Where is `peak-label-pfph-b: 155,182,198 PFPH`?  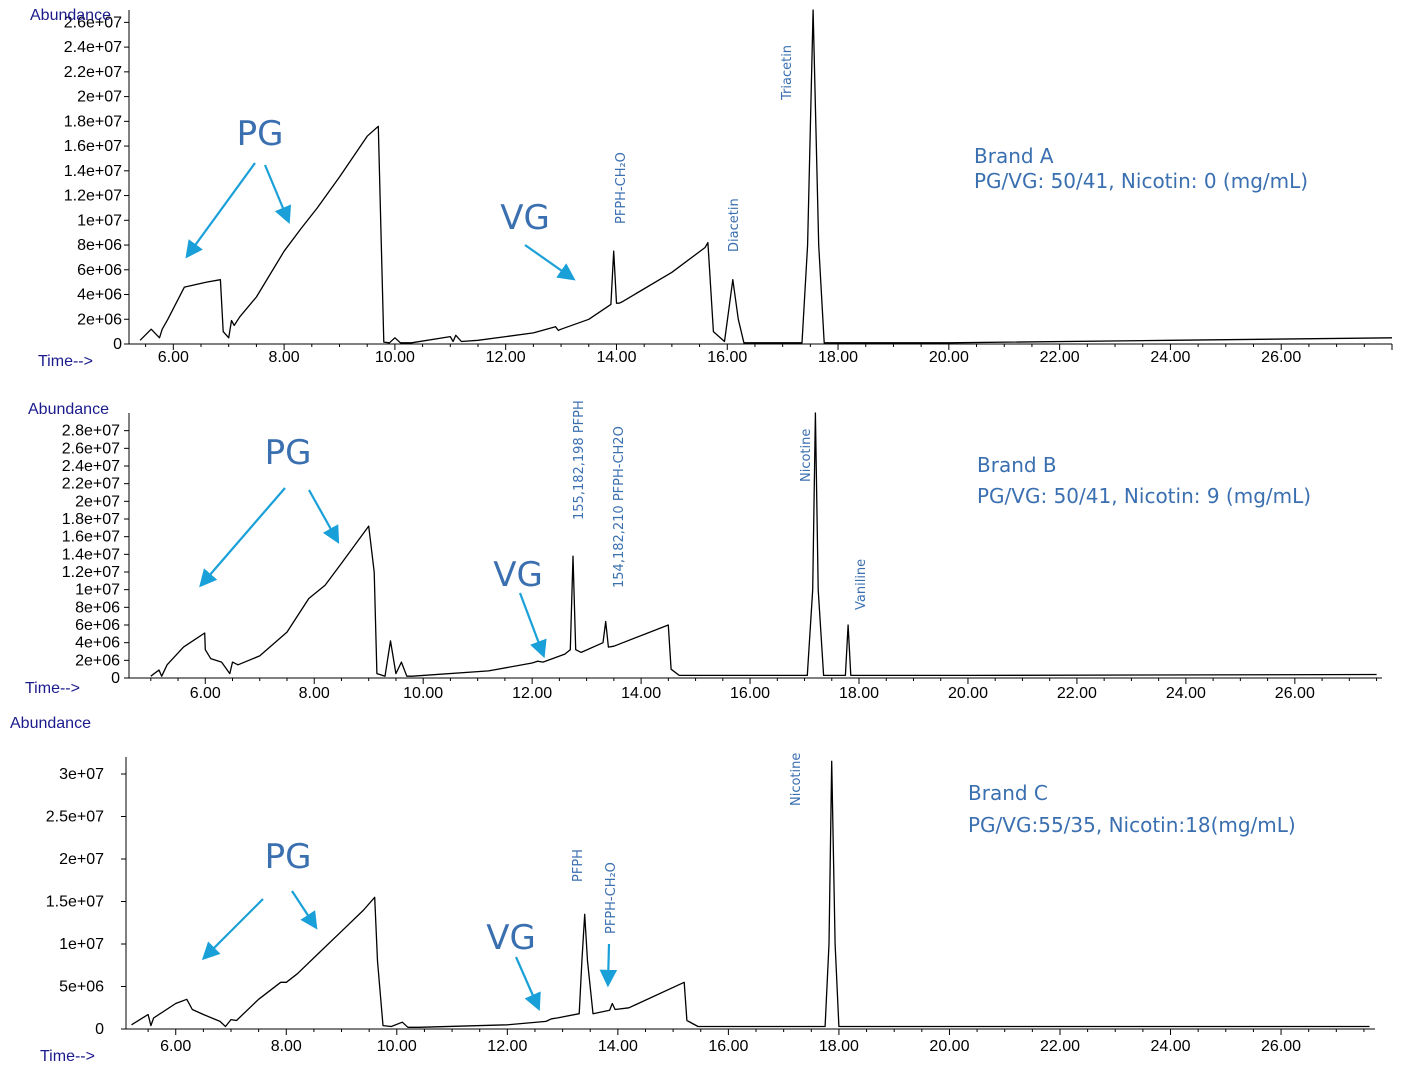
peak-label-pfph-b: 155,182,198 PFPH is located at coordinates (579, 460).